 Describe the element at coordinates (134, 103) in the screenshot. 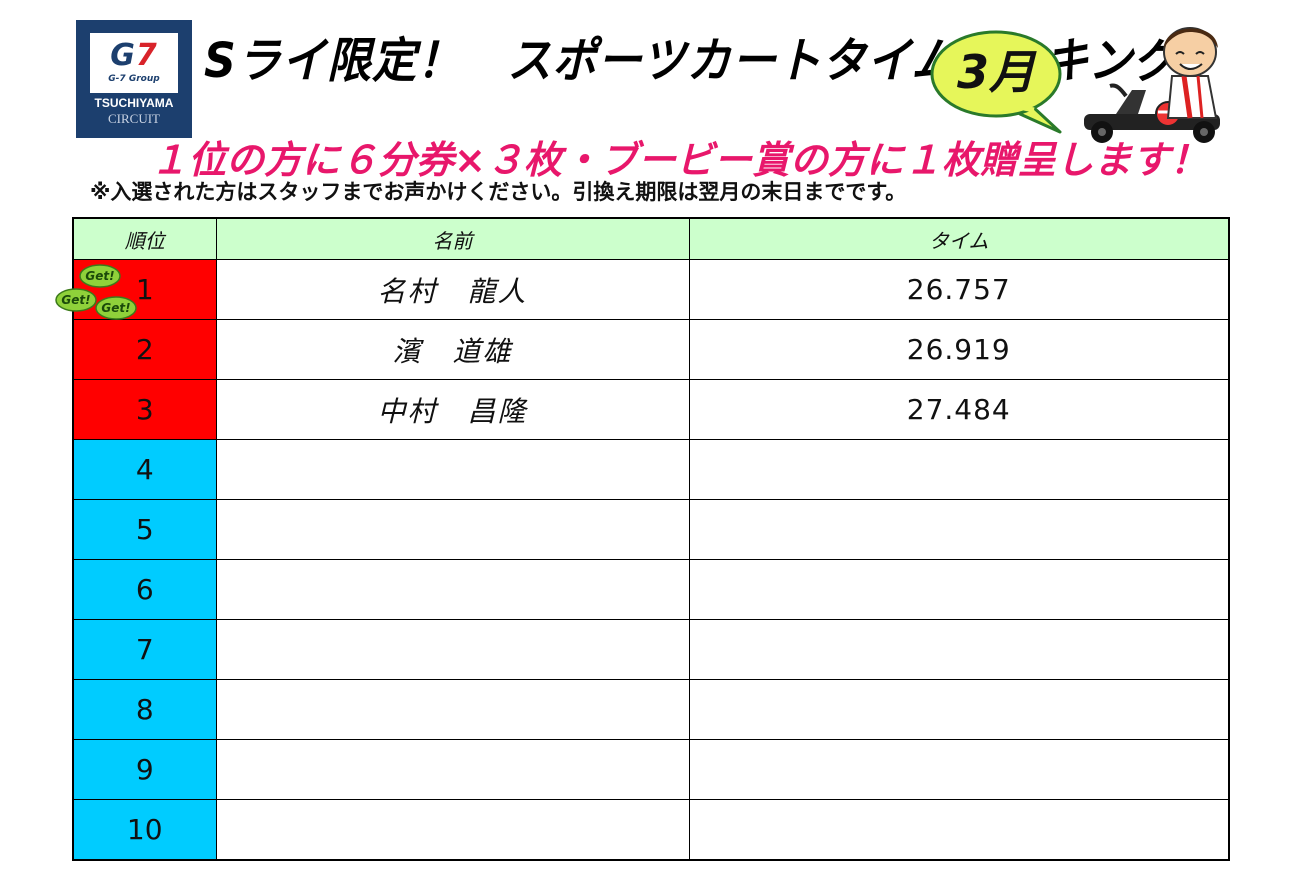

I see `logo-line1: TSUCHIYAMA` at that location.